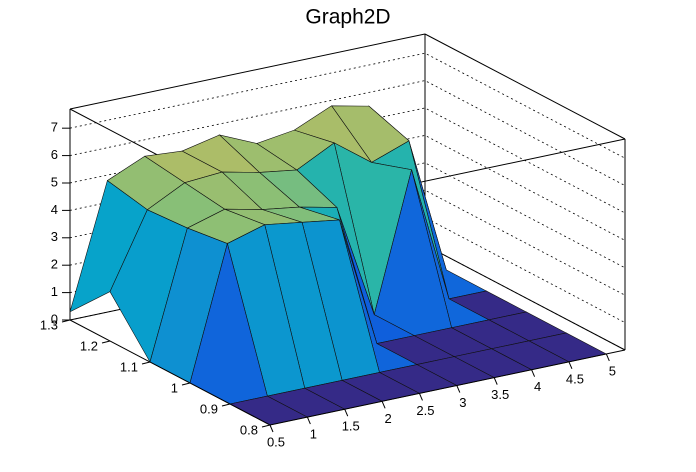 Image resolution: width=696 pixels, height=472 pixels. What do you see at coordinates (54, 236) in the screenshot?
I see `z-tick-label: 3` at bounding box center [54, 236].